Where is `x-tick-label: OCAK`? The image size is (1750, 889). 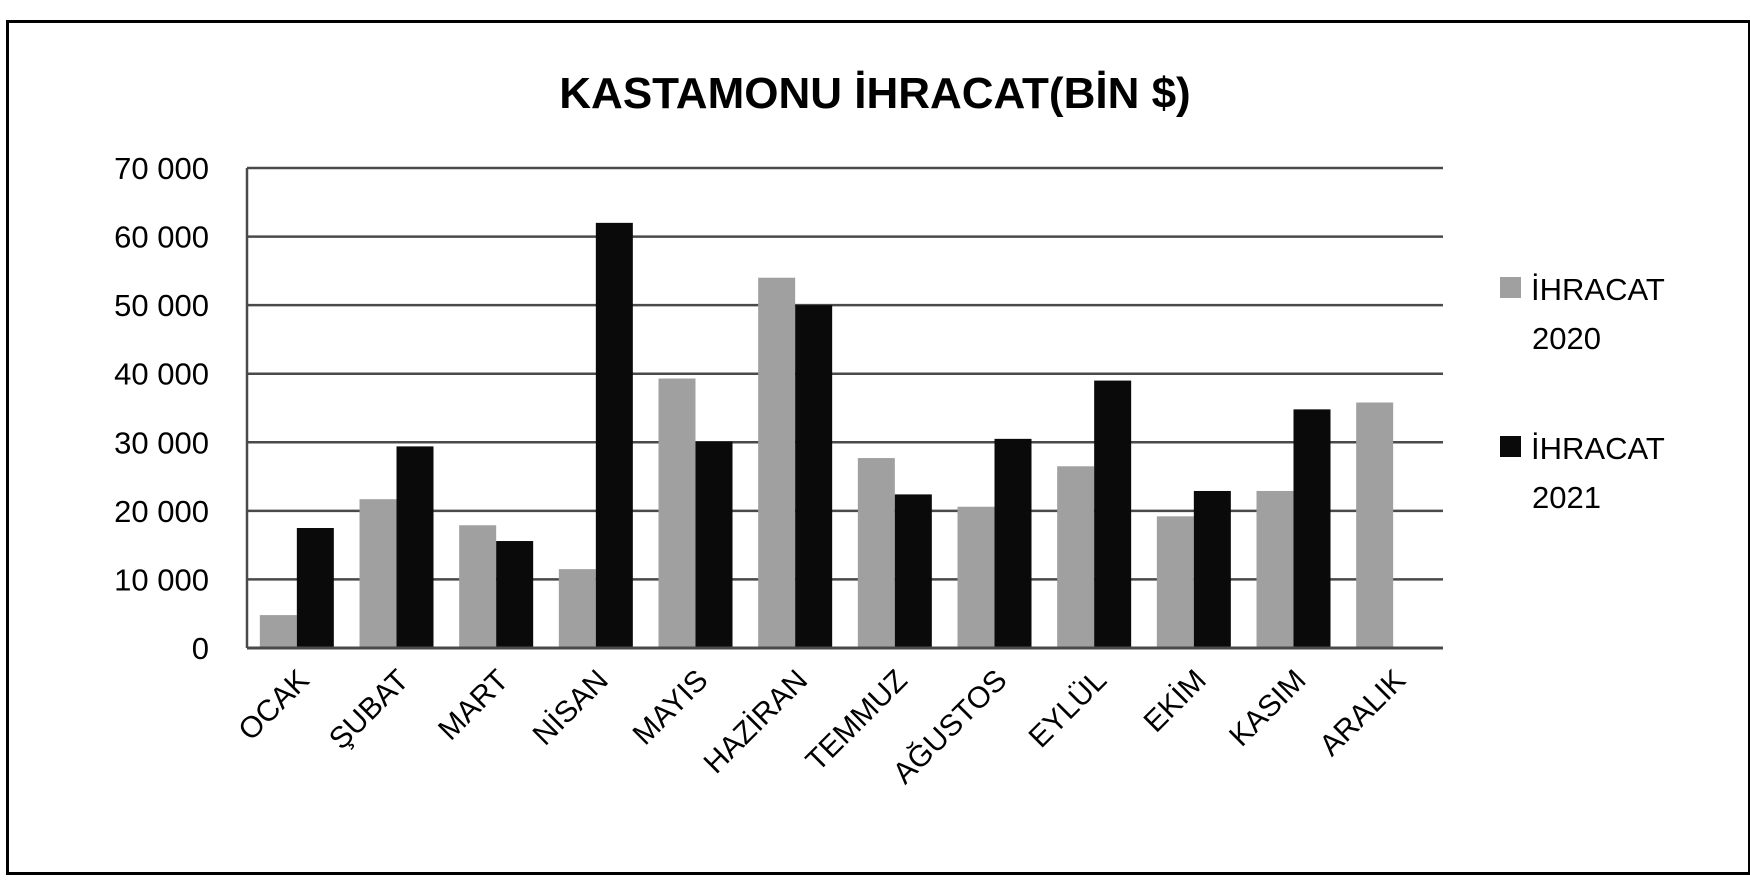 x-tick-label: OCAK is located at coordinates (273, 705).